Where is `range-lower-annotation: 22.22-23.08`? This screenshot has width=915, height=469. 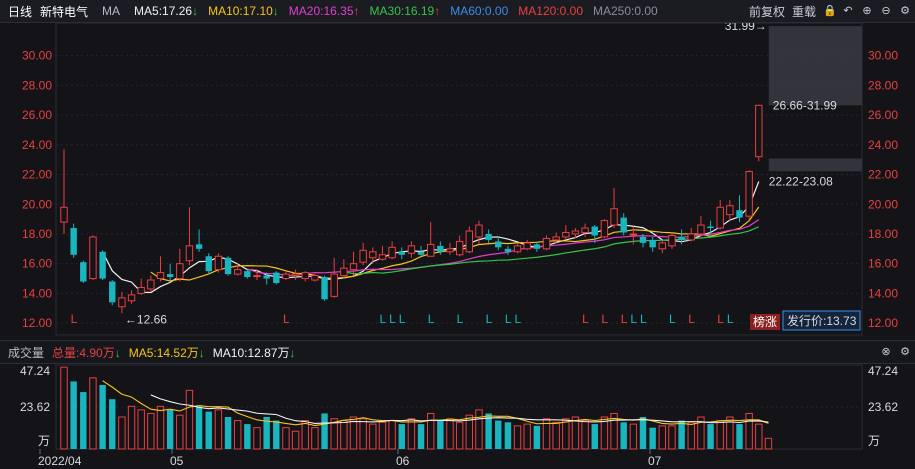
range-lower-annotation: 22.22-23.08 is located at coordinates (801, 181).